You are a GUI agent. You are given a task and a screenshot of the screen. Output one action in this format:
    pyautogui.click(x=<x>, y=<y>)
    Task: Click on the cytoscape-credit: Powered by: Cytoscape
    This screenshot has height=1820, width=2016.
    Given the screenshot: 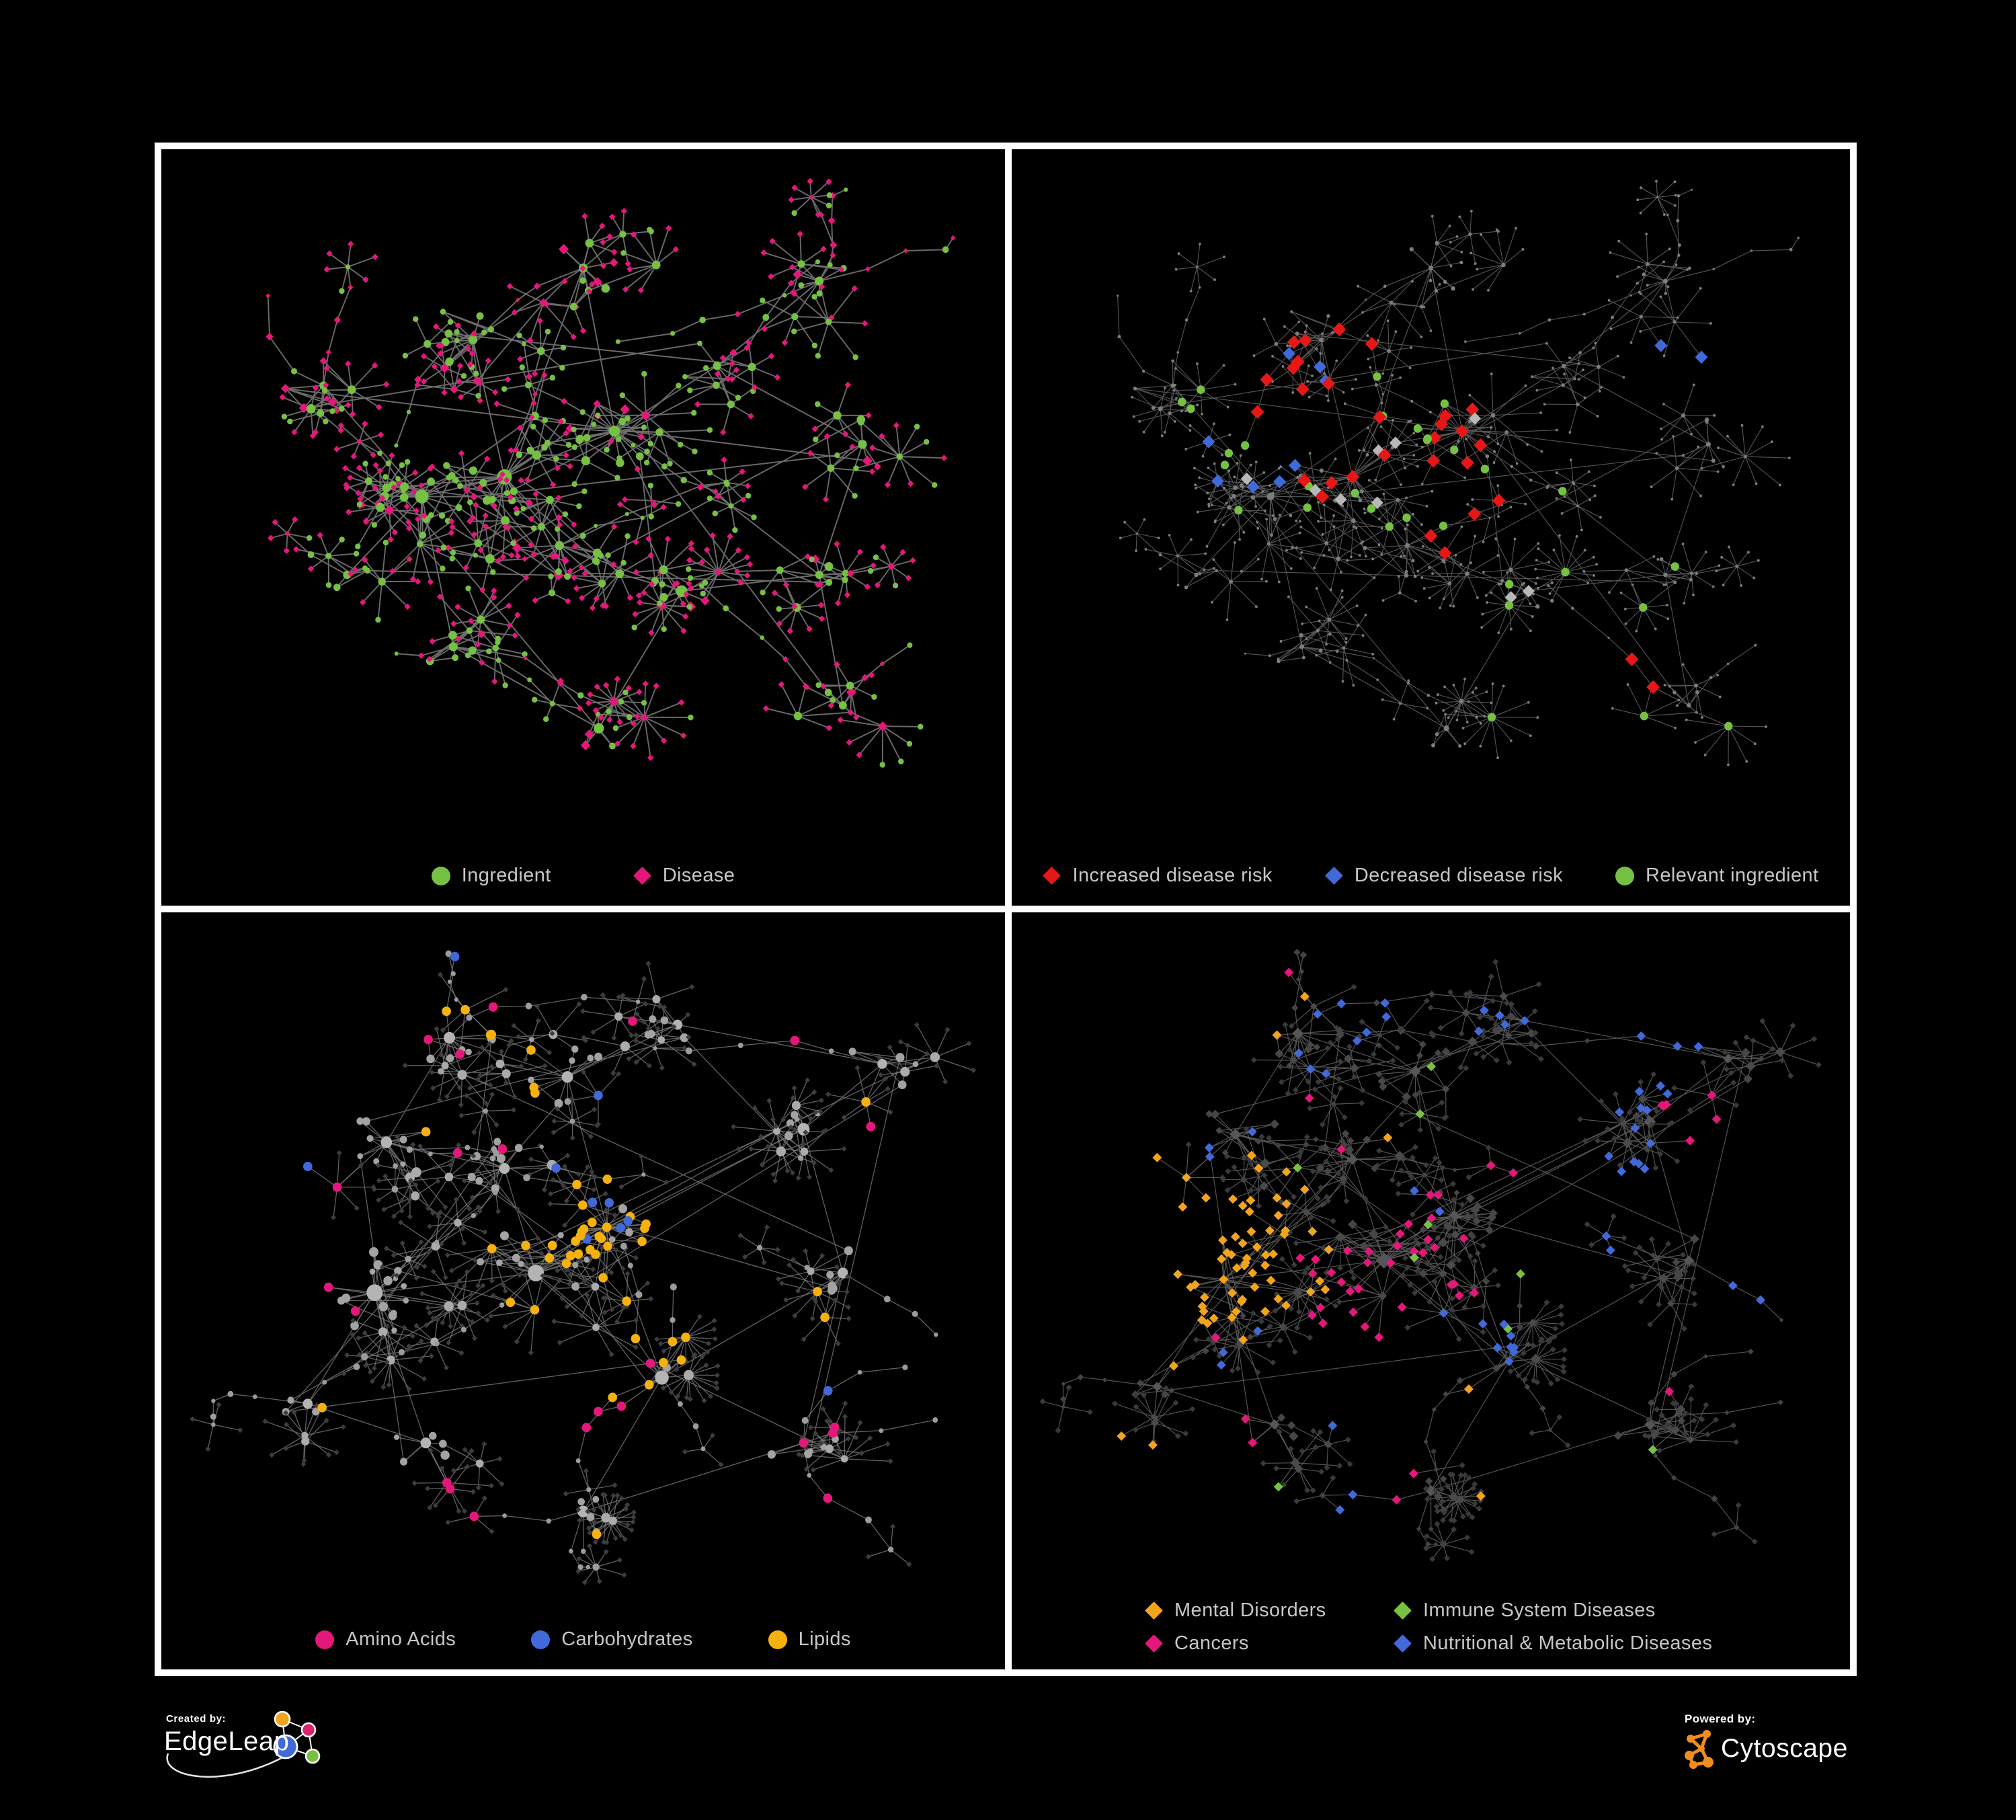 What is the action you would take?
    pyautogui.click(x=1804, y=1752)
    